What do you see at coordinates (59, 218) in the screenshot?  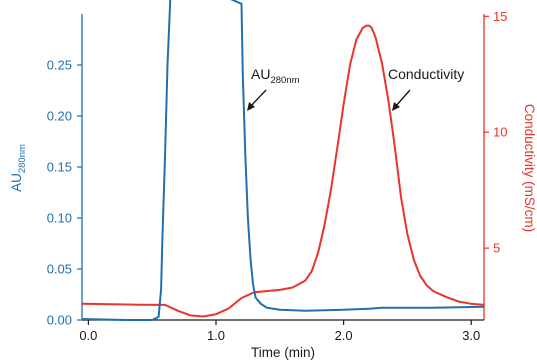 I see `left-tick-label: 0.10` at bounding box center [59, 218].